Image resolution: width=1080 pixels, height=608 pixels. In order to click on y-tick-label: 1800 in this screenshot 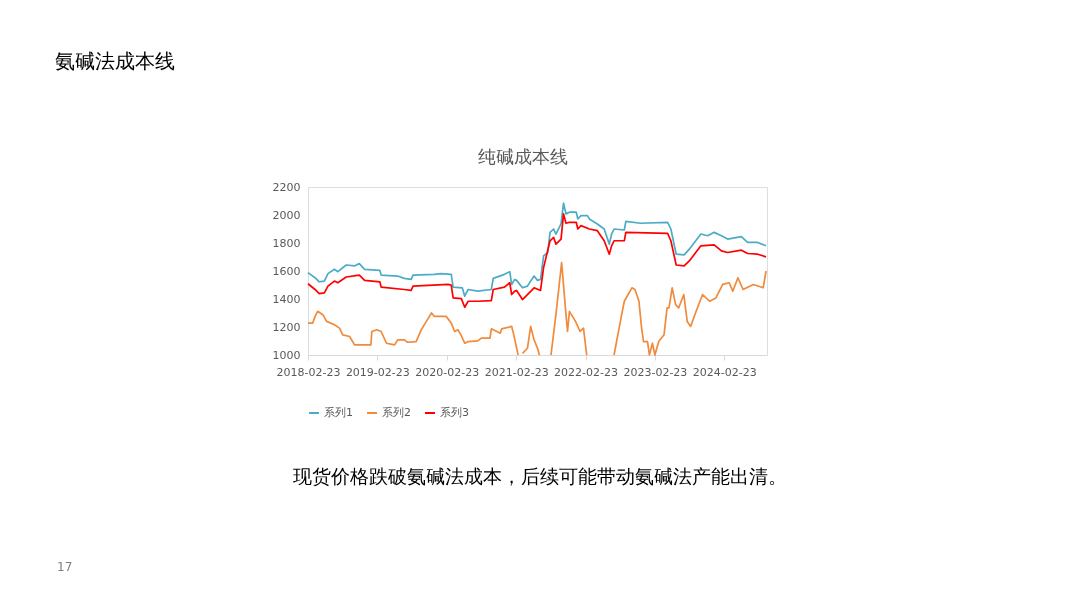, I will do `click(286, 243)`.